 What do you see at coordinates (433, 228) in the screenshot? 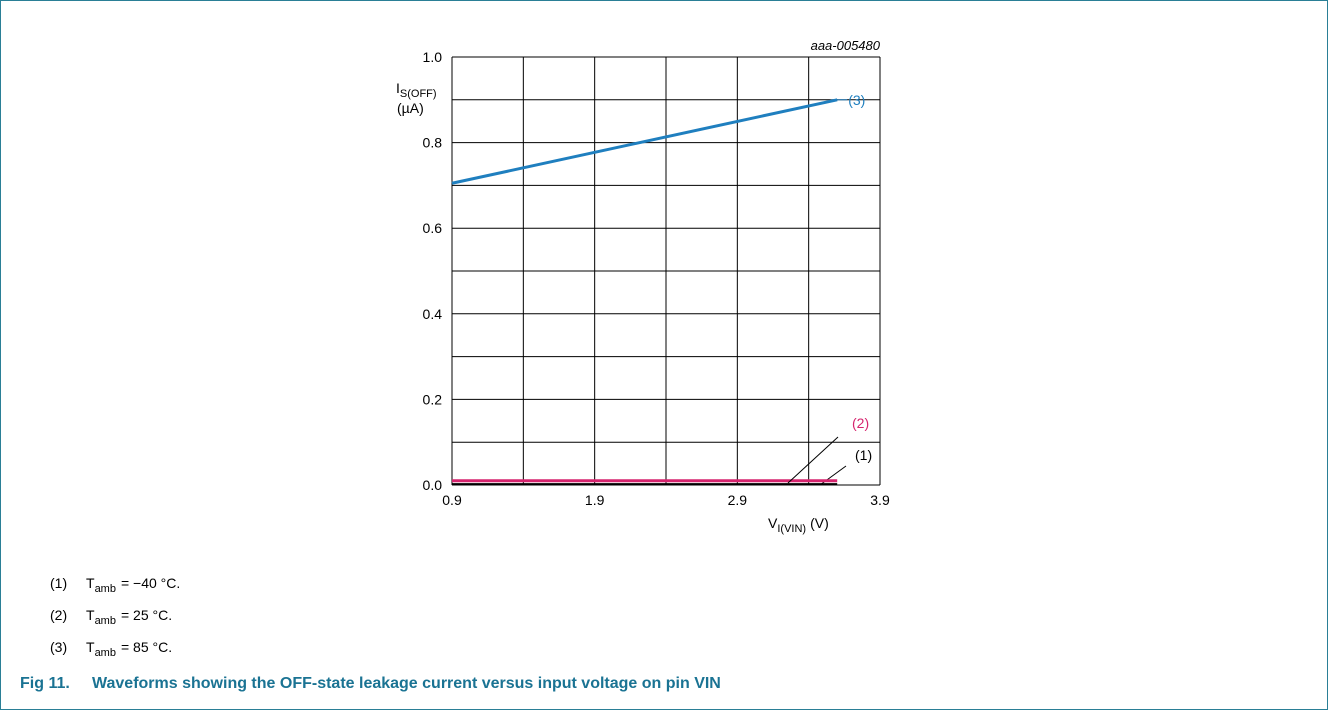
I see `y-tick-label: 0.6` at bounding box center [433, 228].